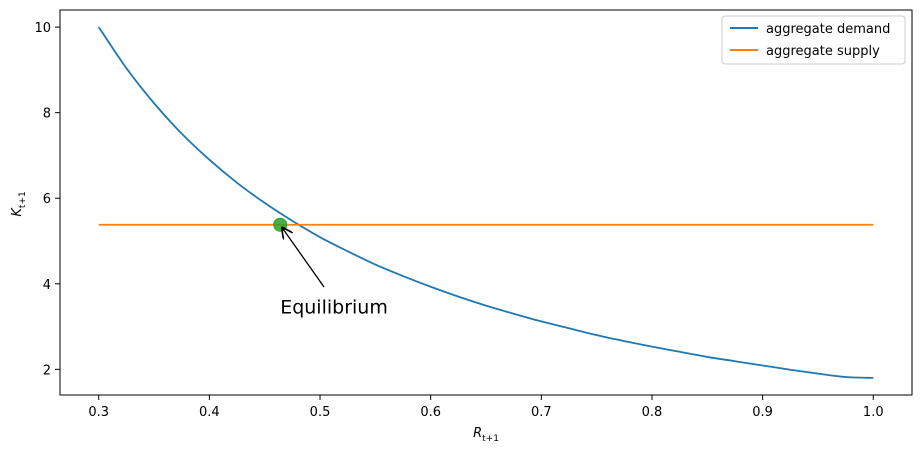 The height and width of the screenshot is (450, 921). Describe the element at coordinates (486, 407) in the screenshot. I see `x-axis: 0.3 0.4 0.5 0.6 0.7 0.8 0.9 1.0` at that location.